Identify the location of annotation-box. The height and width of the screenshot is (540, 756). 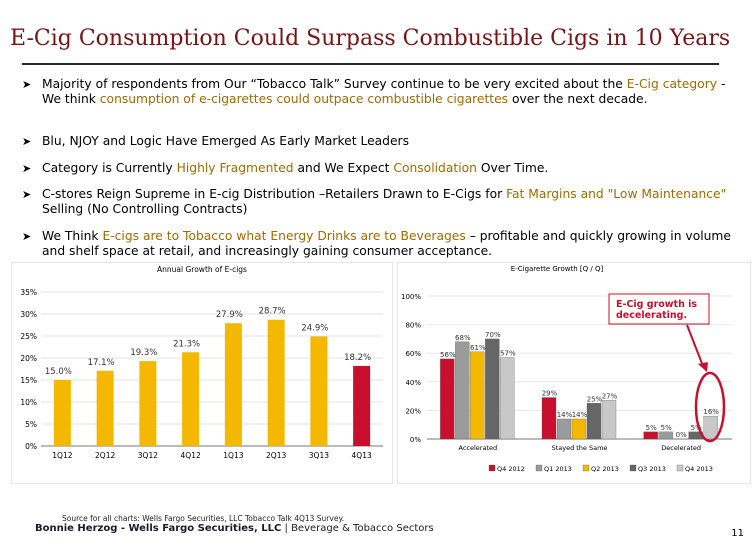
(659, 309).